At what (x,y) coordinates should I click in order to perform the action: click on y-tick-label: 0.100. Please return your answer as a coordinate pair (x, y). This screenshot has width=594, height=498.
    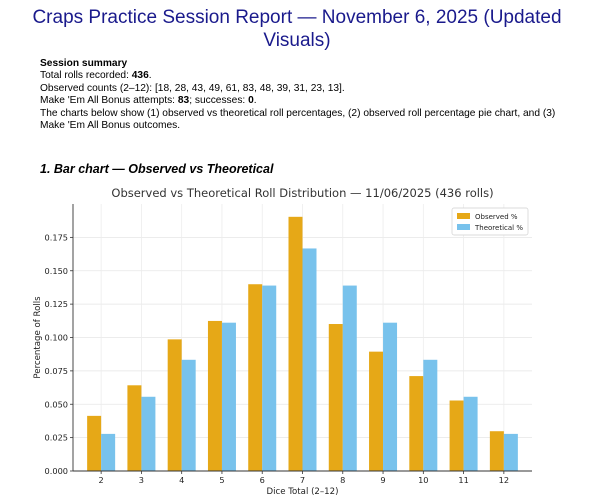
    Looking at the image, I should click on (56, 338).